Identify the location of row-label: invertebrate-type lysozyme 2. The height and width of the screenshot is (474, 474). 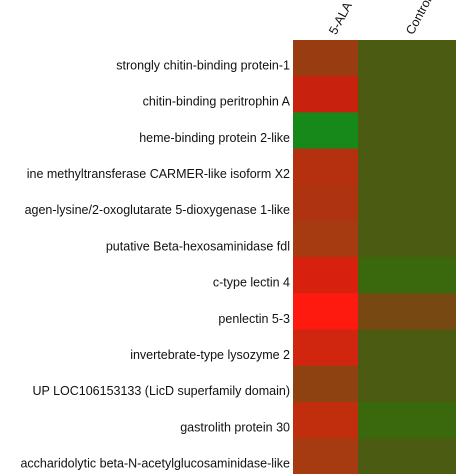
(210, 355).